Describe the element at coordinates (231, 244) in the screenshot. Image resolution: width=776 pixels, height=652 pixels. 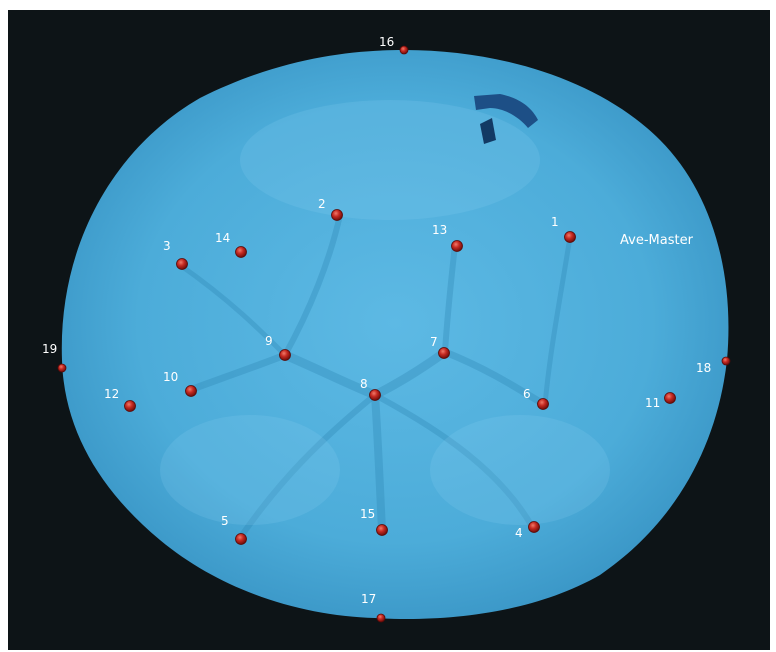
I see `landmark-14: 14` at that location.